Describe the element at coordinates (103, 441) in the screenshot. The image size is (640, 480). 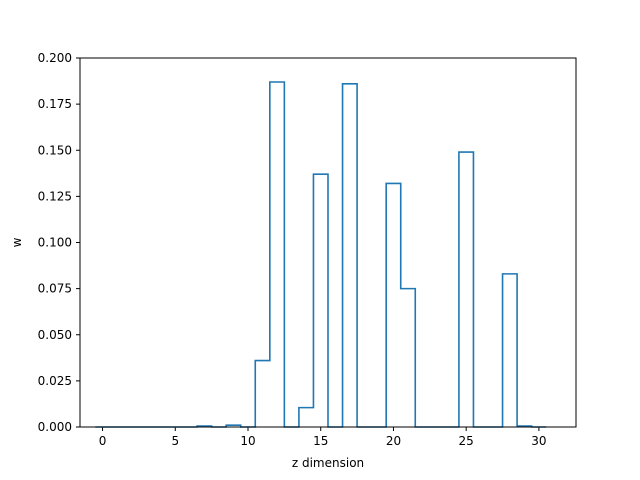
I see `x-tick-label: 0` at that location.